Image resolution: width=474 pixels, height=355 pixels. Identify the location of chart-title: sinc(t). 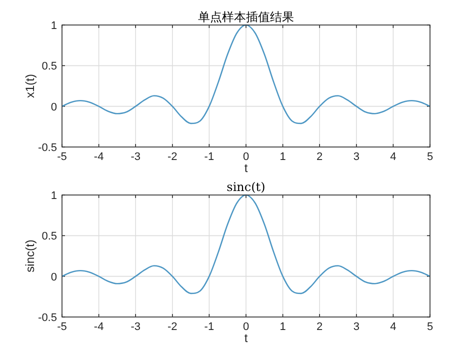
(246, 187).